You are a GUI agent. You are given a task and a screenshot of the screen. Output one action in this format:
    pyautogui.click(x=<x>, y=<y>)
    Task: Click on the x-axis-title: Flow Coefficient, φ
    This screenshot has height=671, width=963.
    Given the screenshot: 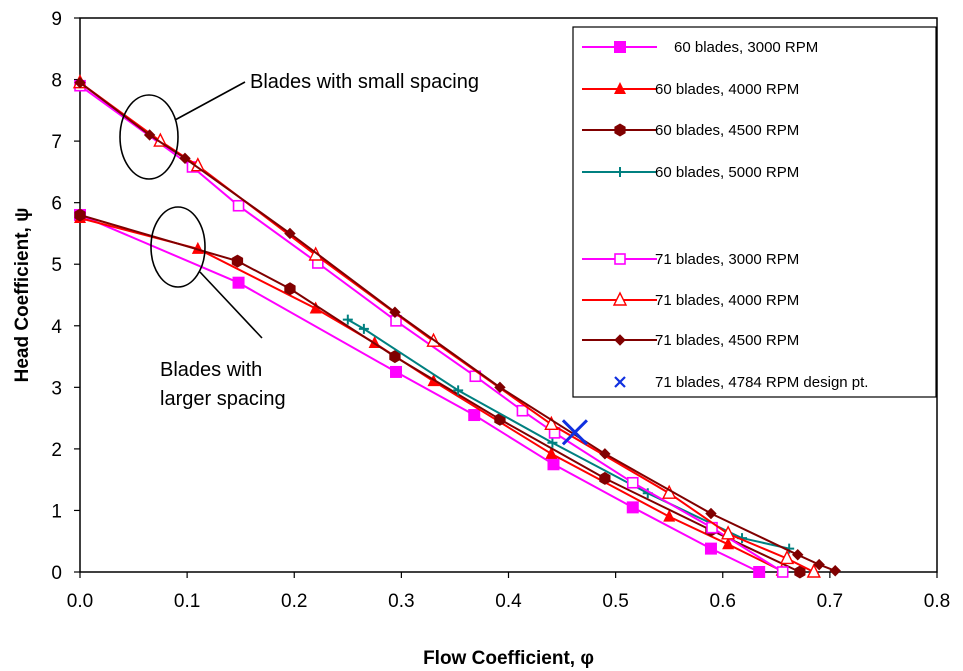 What is the action you would take?
    pyautogui.click(x=508, y=658)
    